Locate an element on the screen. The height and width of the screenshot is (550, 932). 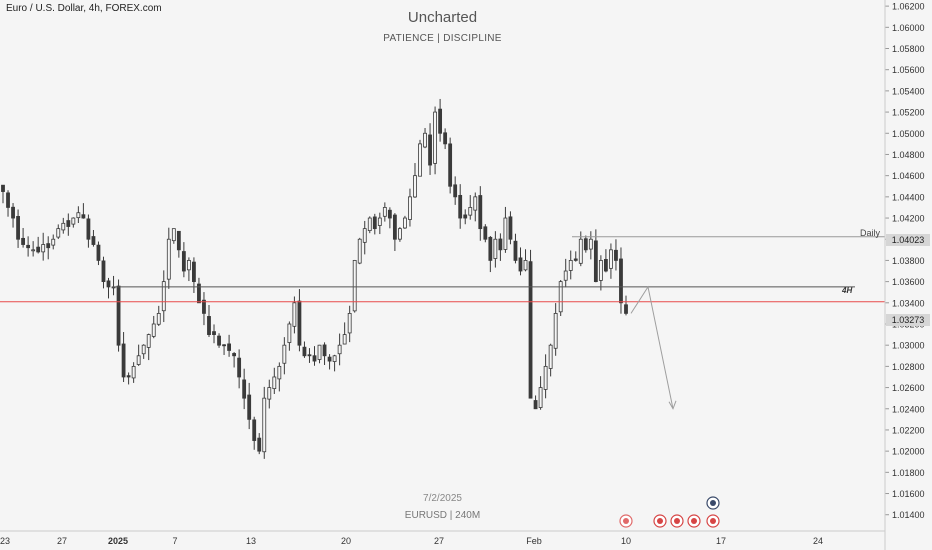
y-tick-label: 1.03000 is located at coordinates (908, 346).